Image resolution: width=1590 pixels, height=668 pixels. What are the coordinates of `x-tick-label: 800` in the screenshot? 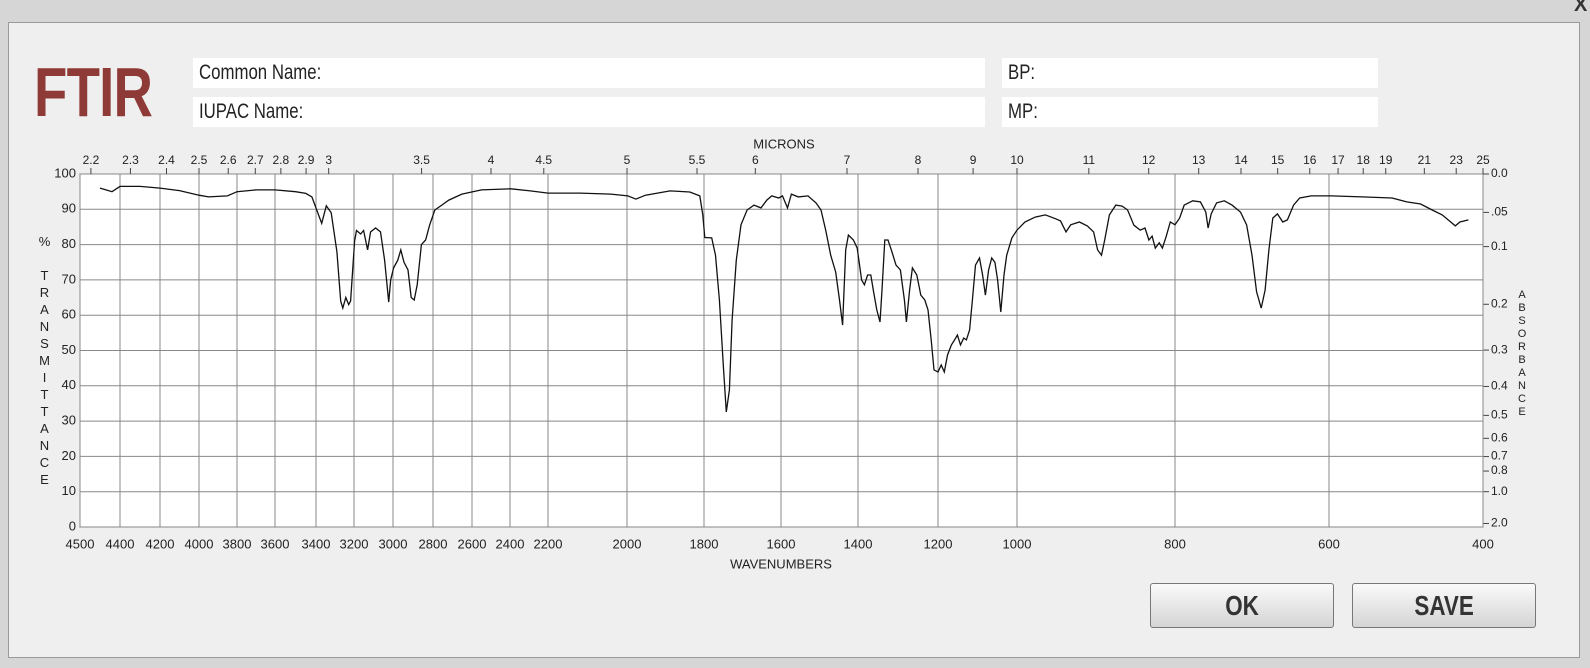 It's located at (1175, 543).